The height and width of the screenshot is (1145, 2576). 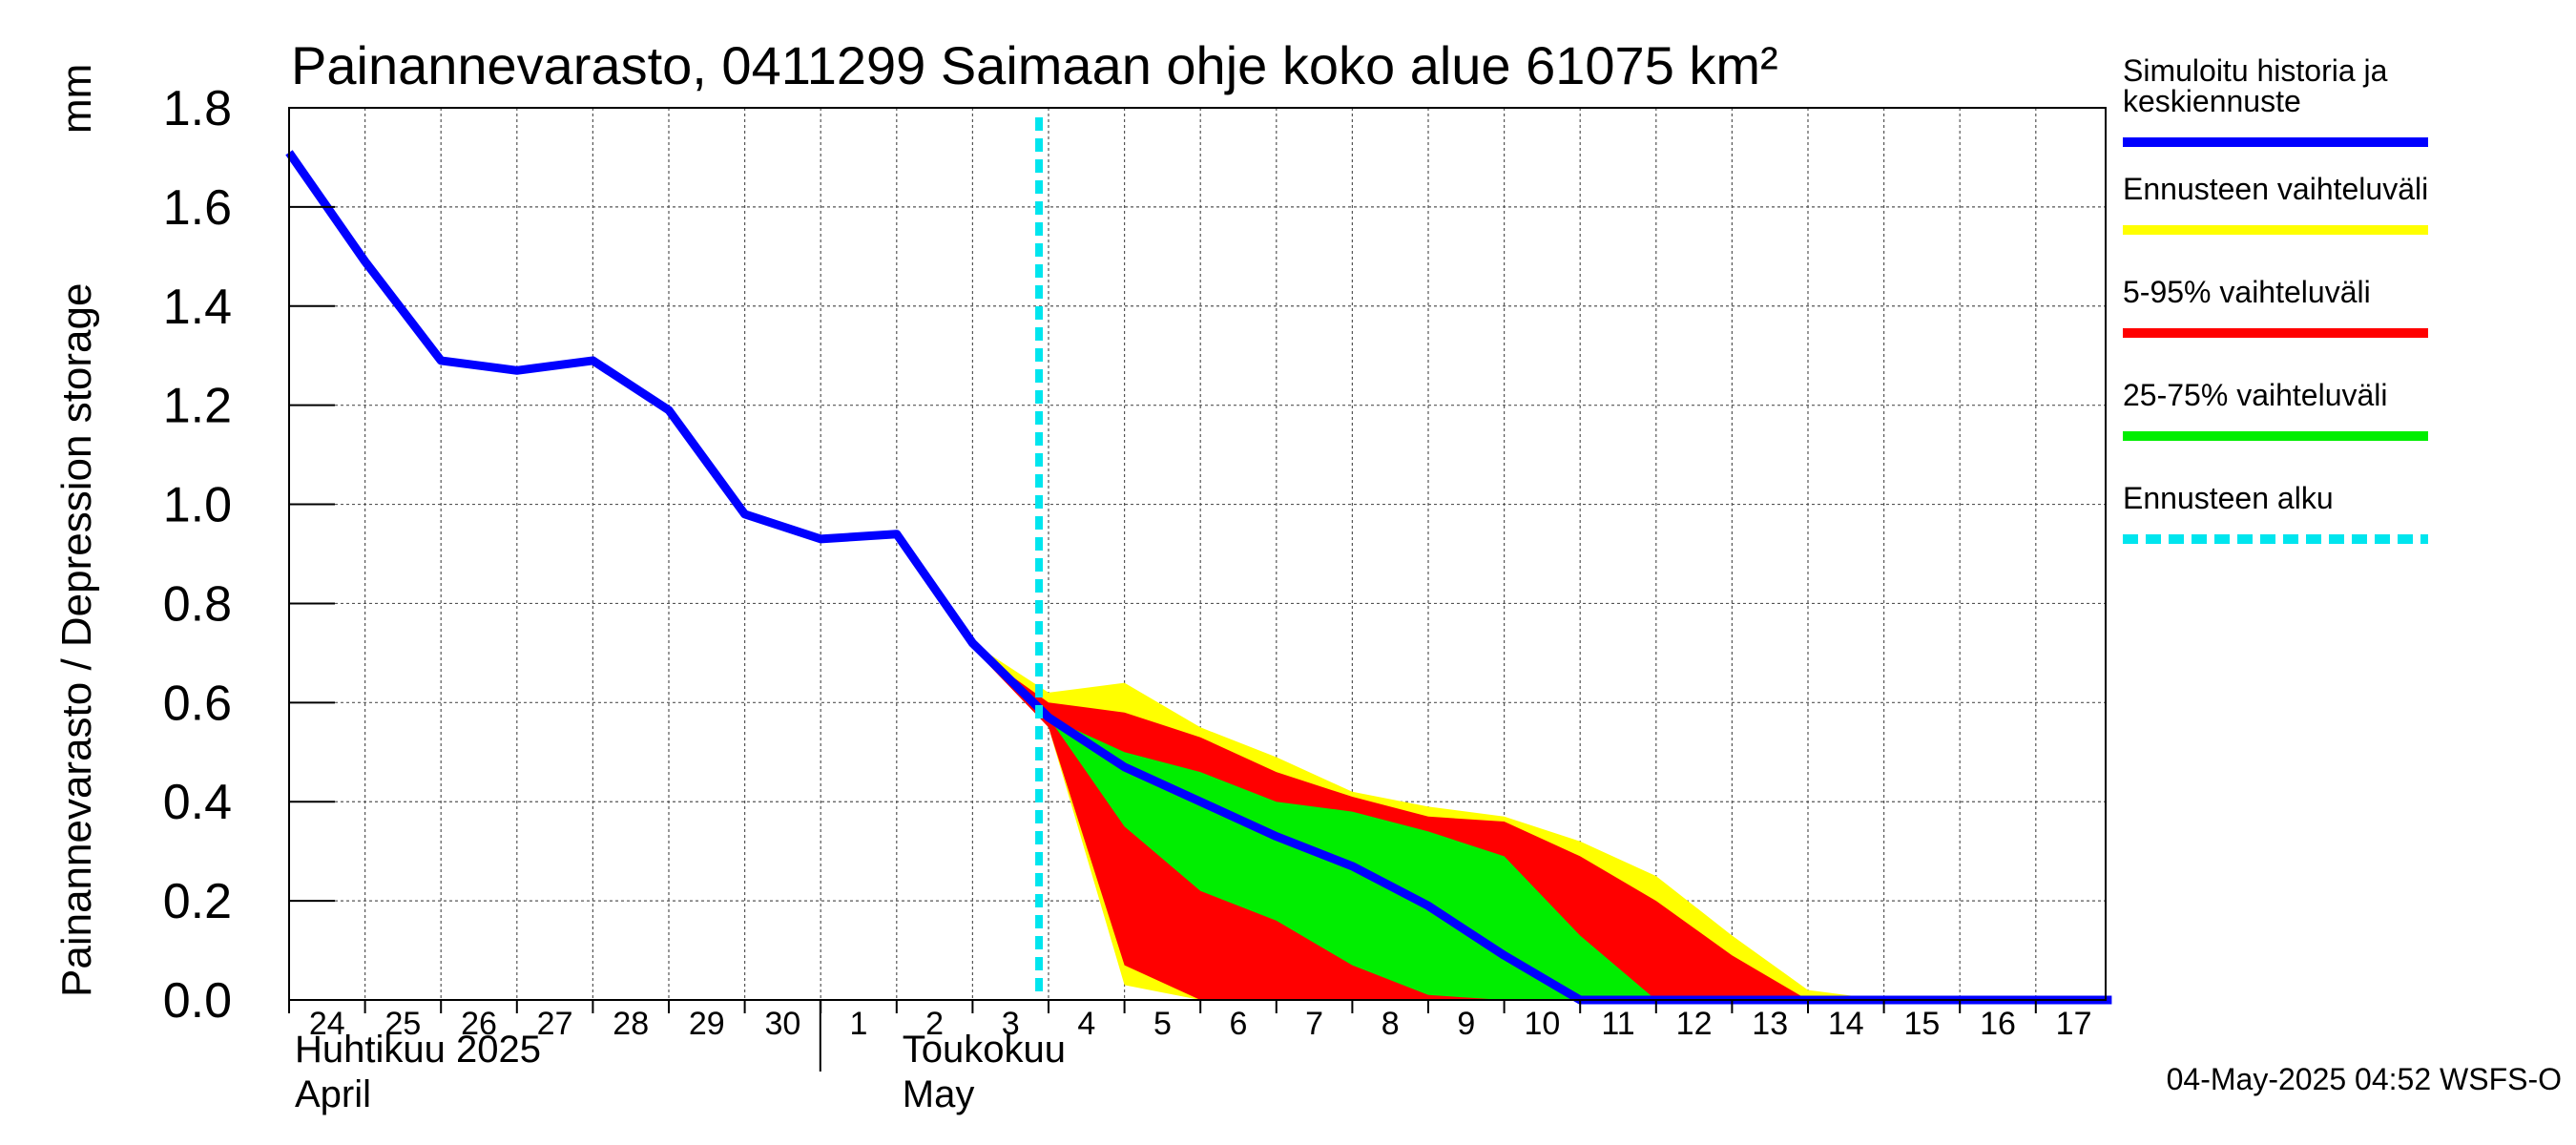 I want to click on month-label-en: May, so click(x=939, y=1094).